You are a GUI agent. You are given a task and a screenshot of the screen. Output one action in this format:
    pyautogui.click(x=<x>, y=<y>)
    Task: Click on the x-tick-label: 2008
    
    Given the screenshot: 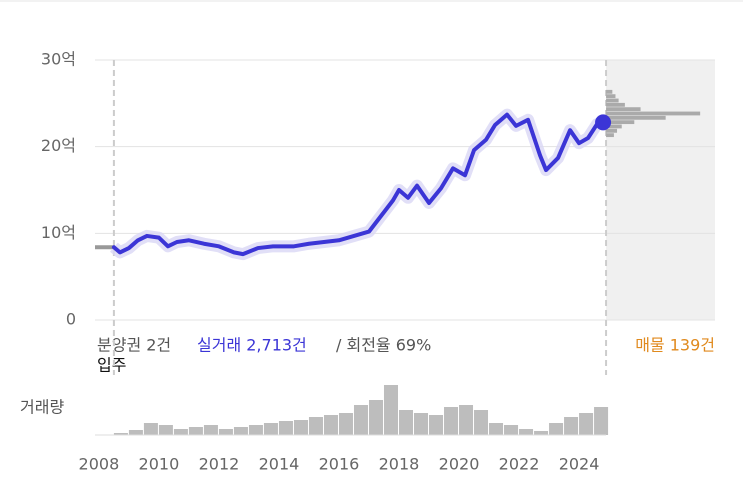 What is the action you would take?
    pyautogui.click(x=99, y=464)
    